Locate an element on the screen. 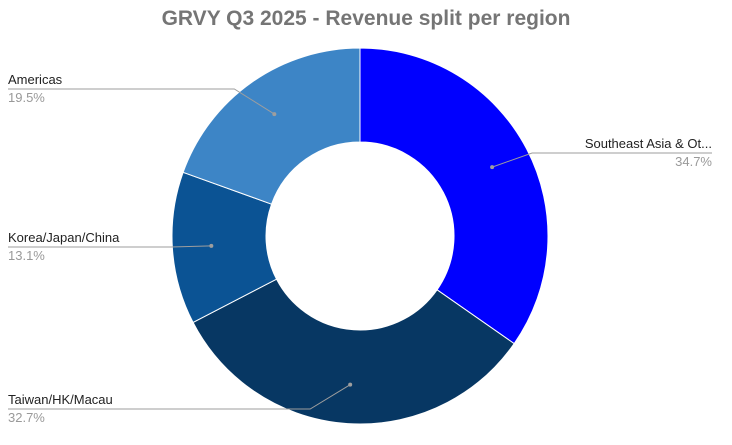 The image size is (732, 445). slice-americas is located at coordinates (271, 126).